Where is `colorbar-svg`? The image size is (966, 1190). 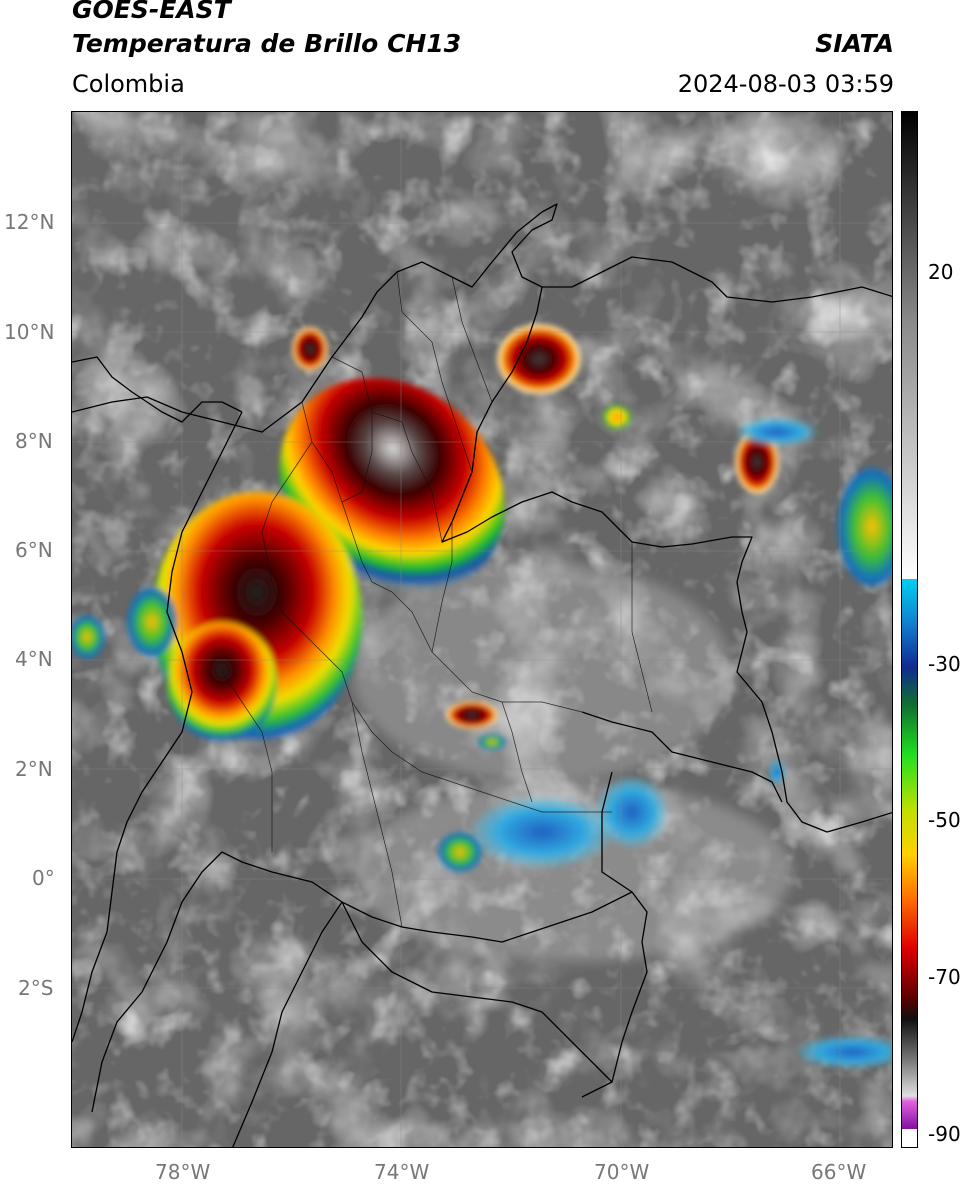
colorbar-svg is located at coordinates (909, 629).